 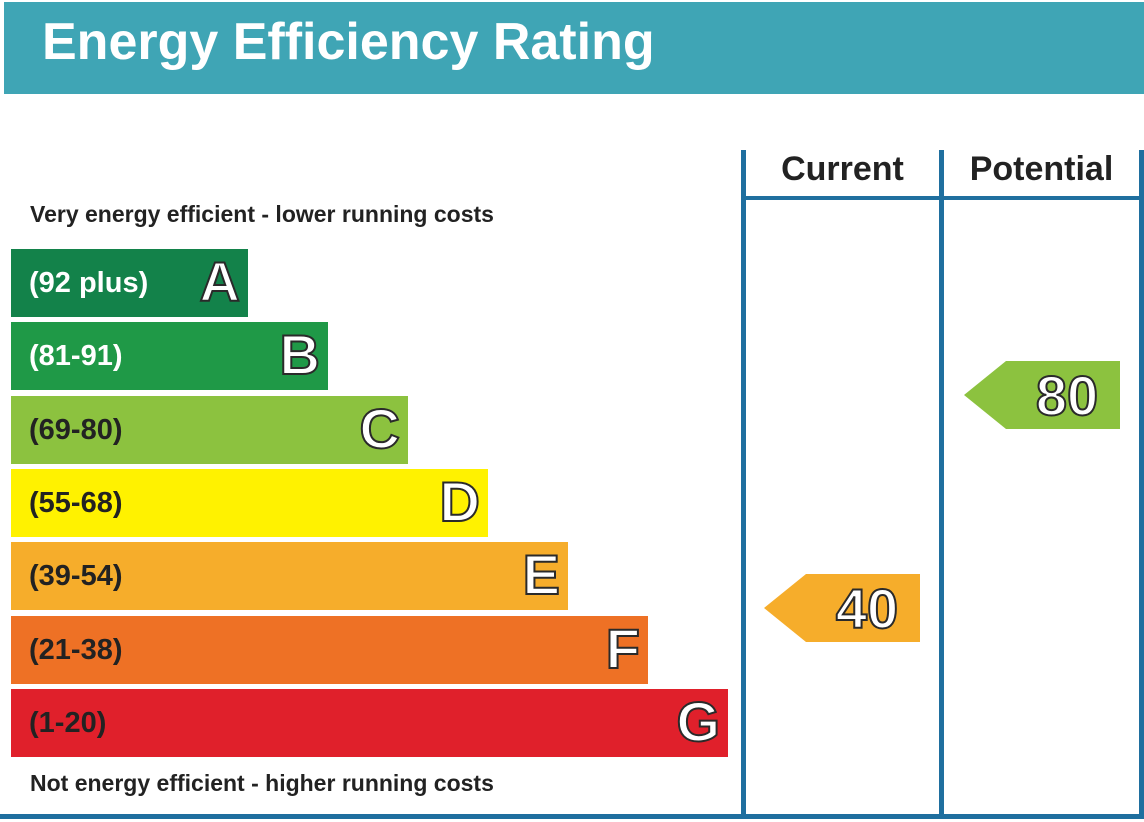 I want to click on title-bar: Energy Efficiency Rating, so click(x=574, y=48).